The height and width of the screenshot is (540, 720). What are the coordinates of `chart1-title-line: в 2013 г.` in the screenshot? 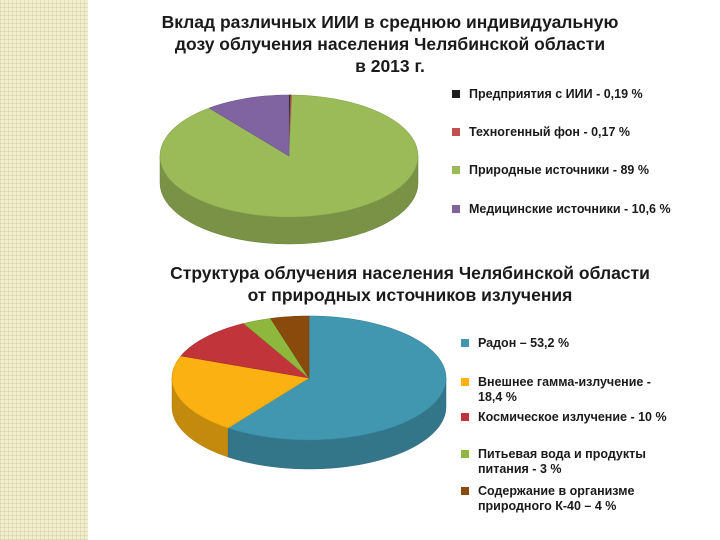 It's located at (390, 65).